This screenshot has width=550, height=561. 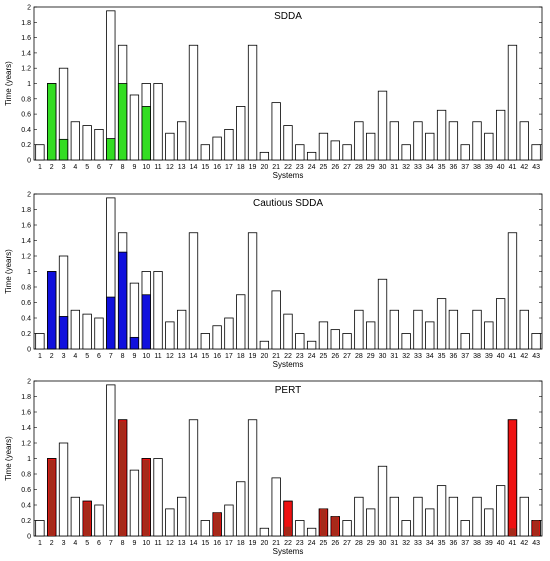 I want to click on y-tick-label: 2, so click(x=29, y=195).